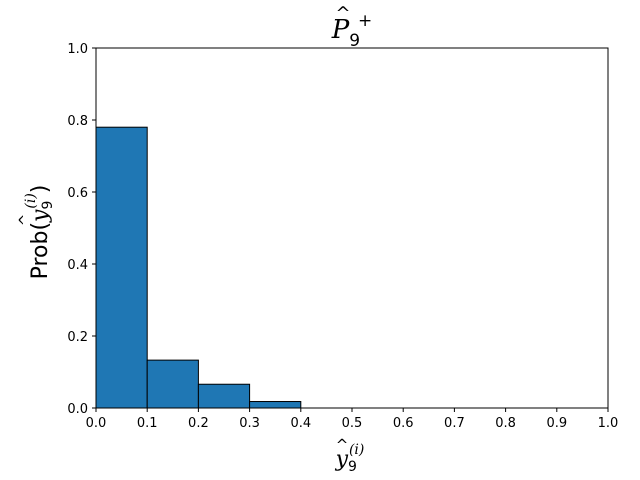 Image resolution: width=640 pixels, height=480 pixels. What do you see at coordinates (556, 423) in the screenshot?
I see `x-tick-label-9: 0.9` at bounding box center [556, 423].